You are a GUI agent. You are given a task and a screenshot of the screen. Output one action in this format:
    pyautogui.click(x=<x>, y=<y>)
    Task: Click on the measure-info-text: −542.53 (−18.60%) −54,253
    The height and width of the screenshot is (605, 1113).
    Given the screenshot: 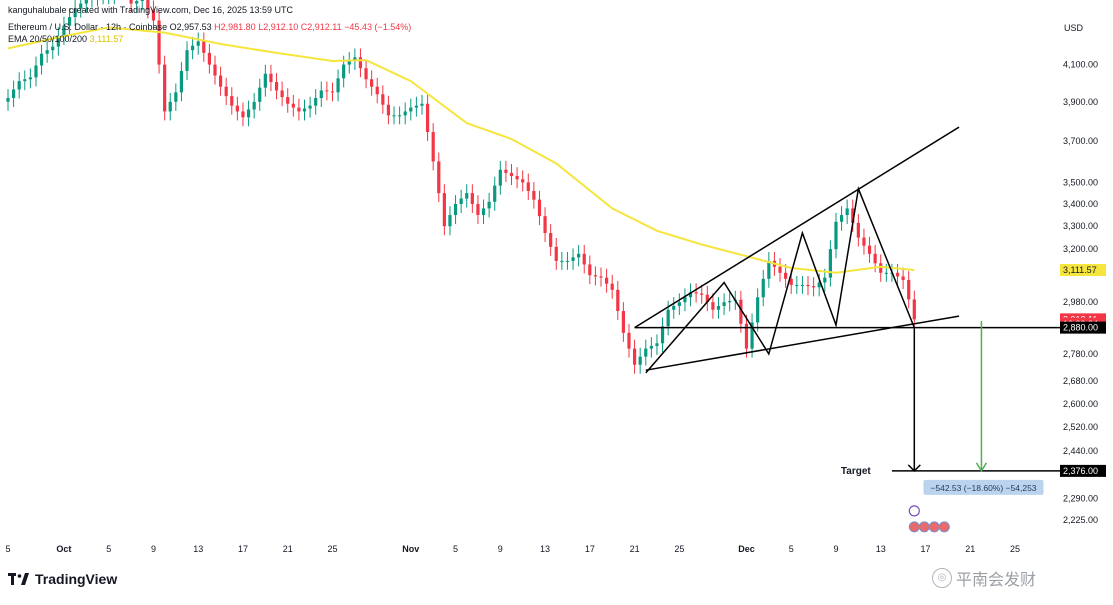 What is the action you would take?
    pyautogui.click(x=983, y=488)
    